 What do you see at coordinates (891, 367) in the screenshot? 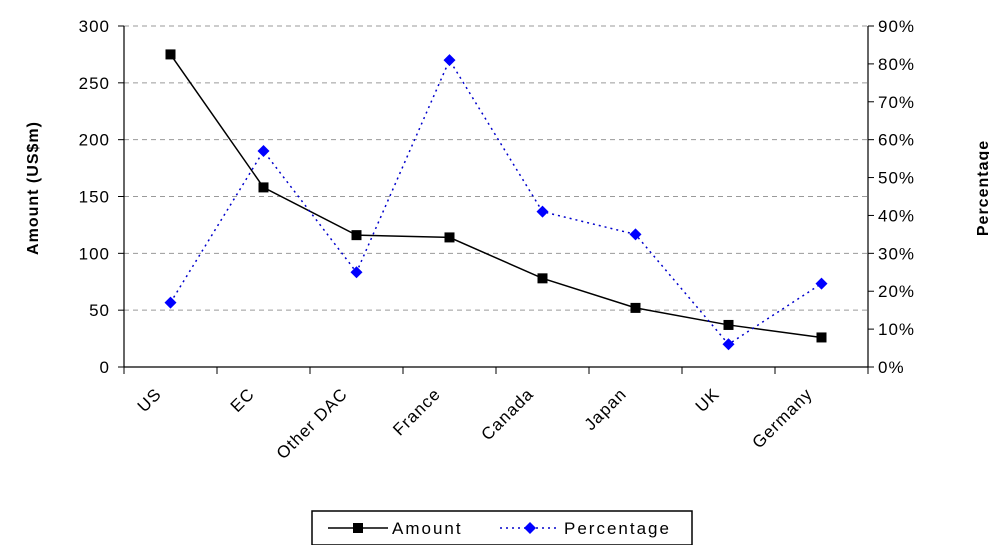
I see `right-tick-label: 0%` at bounding box center [891, 367].